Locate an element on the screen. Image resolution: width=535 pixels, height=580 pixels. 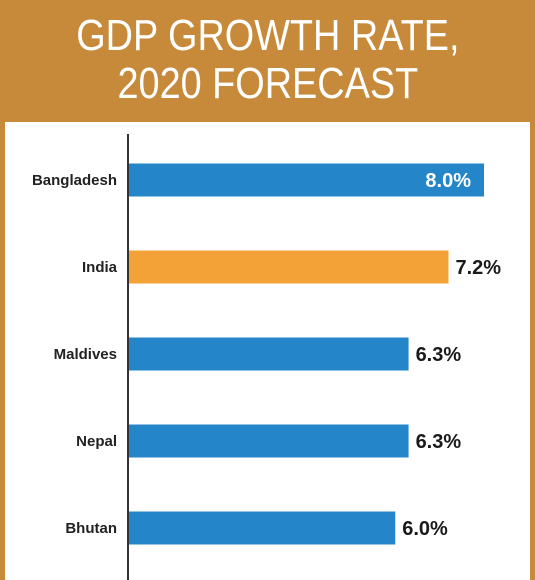
value-label-bangladesh: 8.0% is located at coordinates (448, 181).